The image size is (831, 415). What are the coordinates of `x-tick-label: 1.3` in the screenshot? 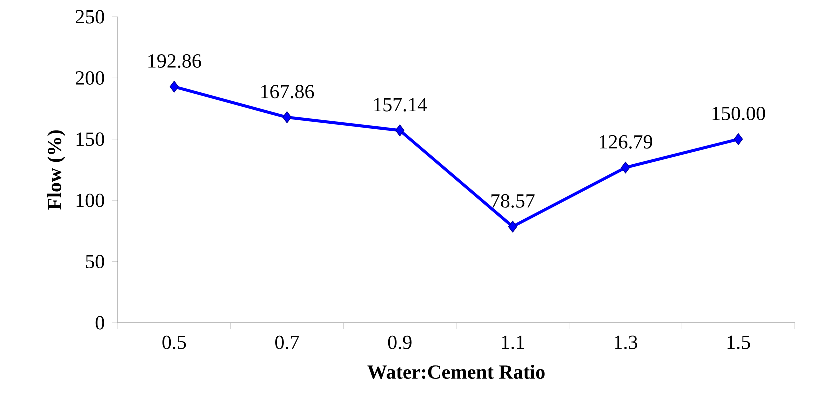 It's located at (626, 343).